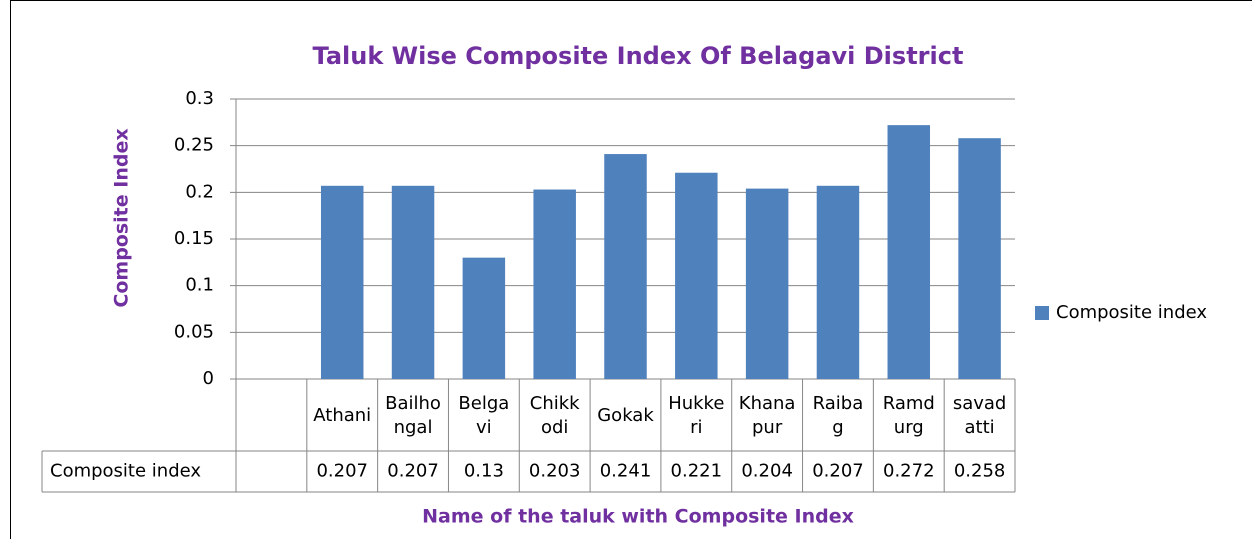 This screenshot has height=539, width=1252. What do you see at coordinates (194, 331) in the screenshot?
I see `y-tick-label: 0.05` at bounding box center [194, 331].